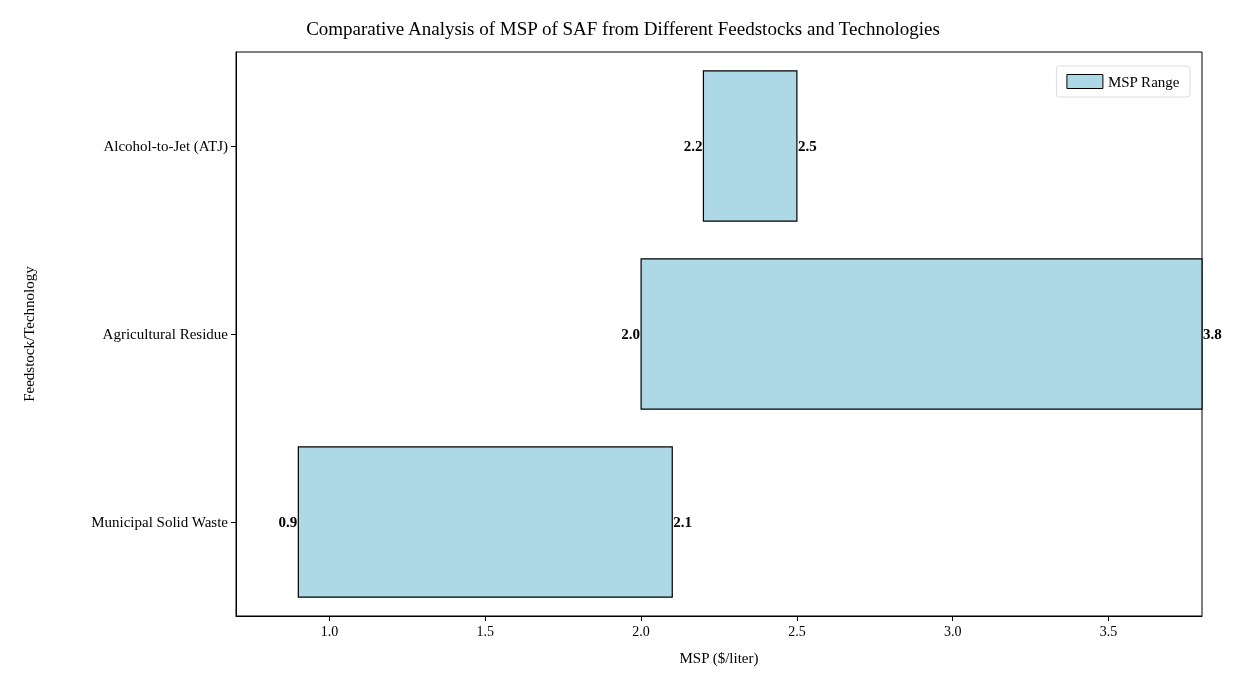 This screenshot has width=1246, height=688. I want to click on annotation: 2.0, so click(631, 334).